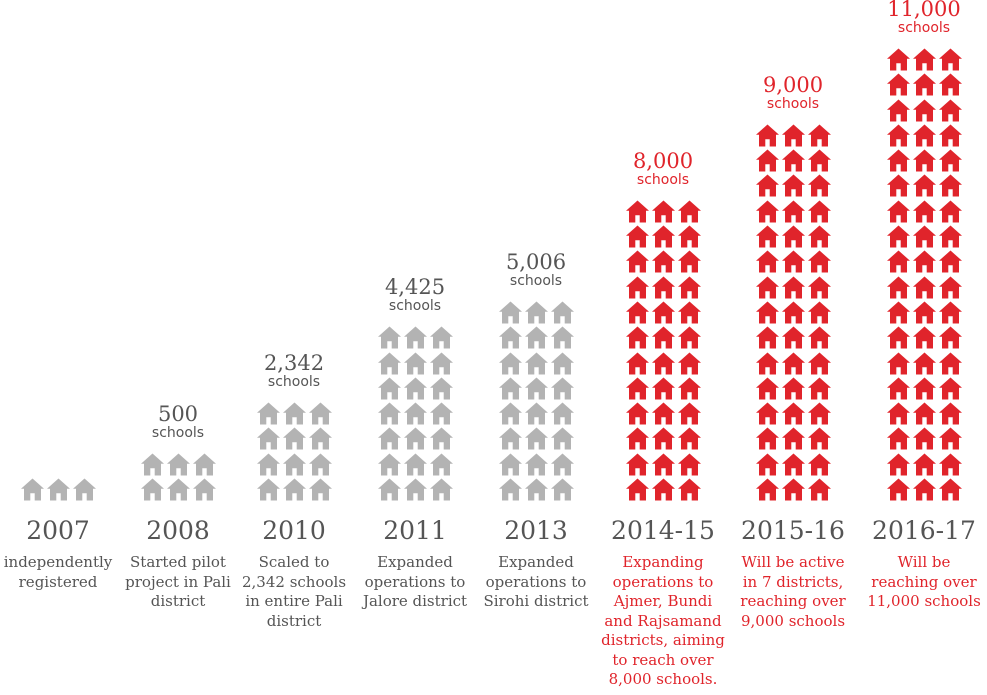  Describe the element at coordinates (294, 372) in the screenshot. I see `value-label: 2,342 schools` at that location.